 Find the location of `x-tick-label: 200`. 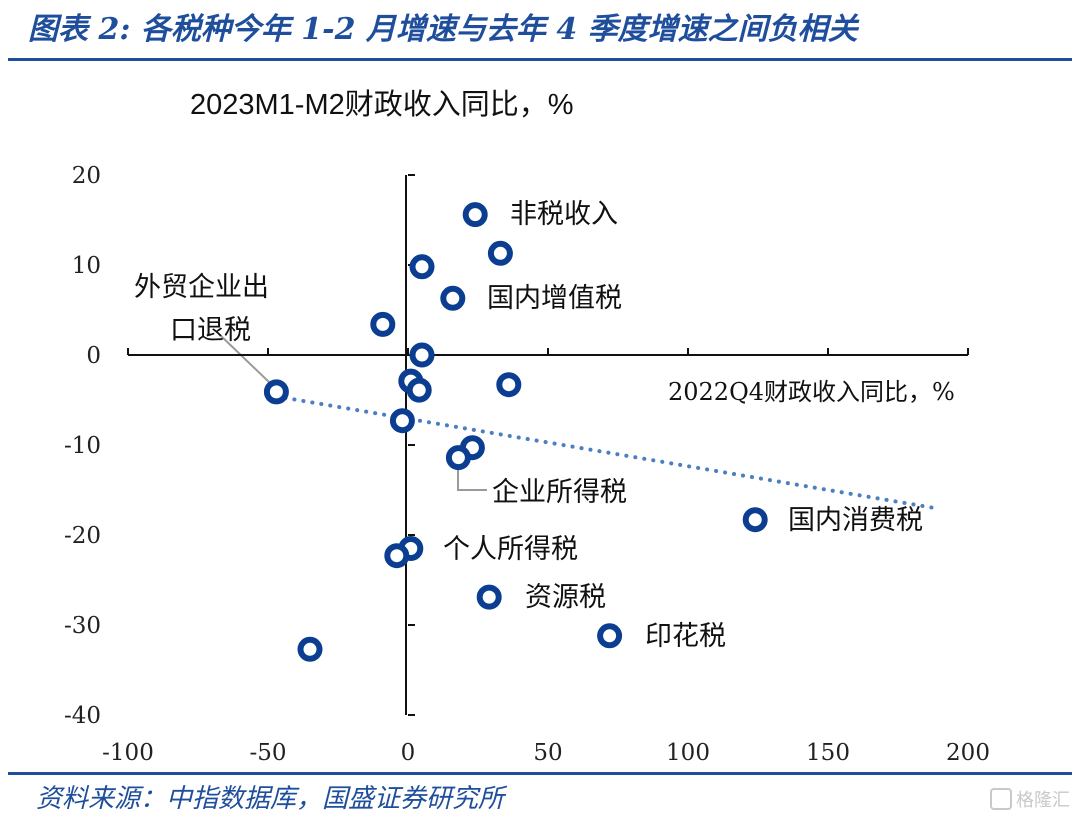

x-tick-label: 200 is located at coordinates (968, 753).